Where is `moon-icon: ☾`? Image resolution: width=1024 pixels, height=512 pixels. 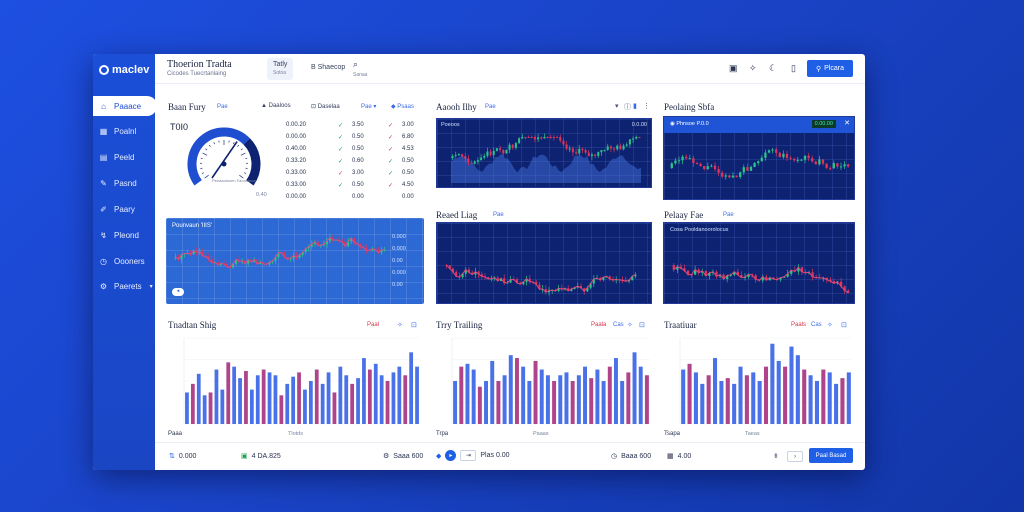
moon-icon: ☾ is located at coordinates (773, 68).